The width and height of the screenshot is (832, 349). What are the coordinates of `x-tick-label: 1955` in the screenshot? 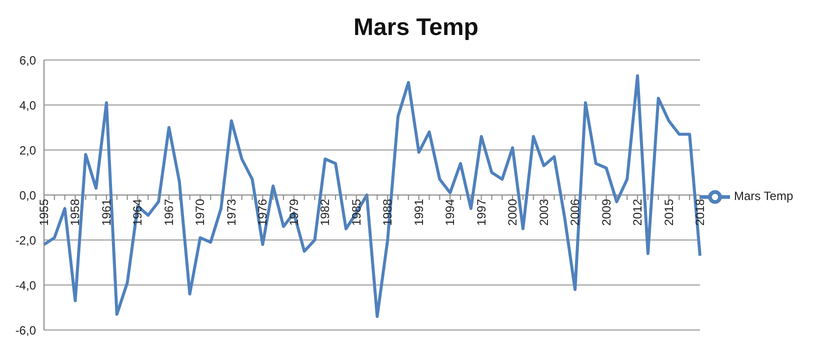 It's located at (44, 212).